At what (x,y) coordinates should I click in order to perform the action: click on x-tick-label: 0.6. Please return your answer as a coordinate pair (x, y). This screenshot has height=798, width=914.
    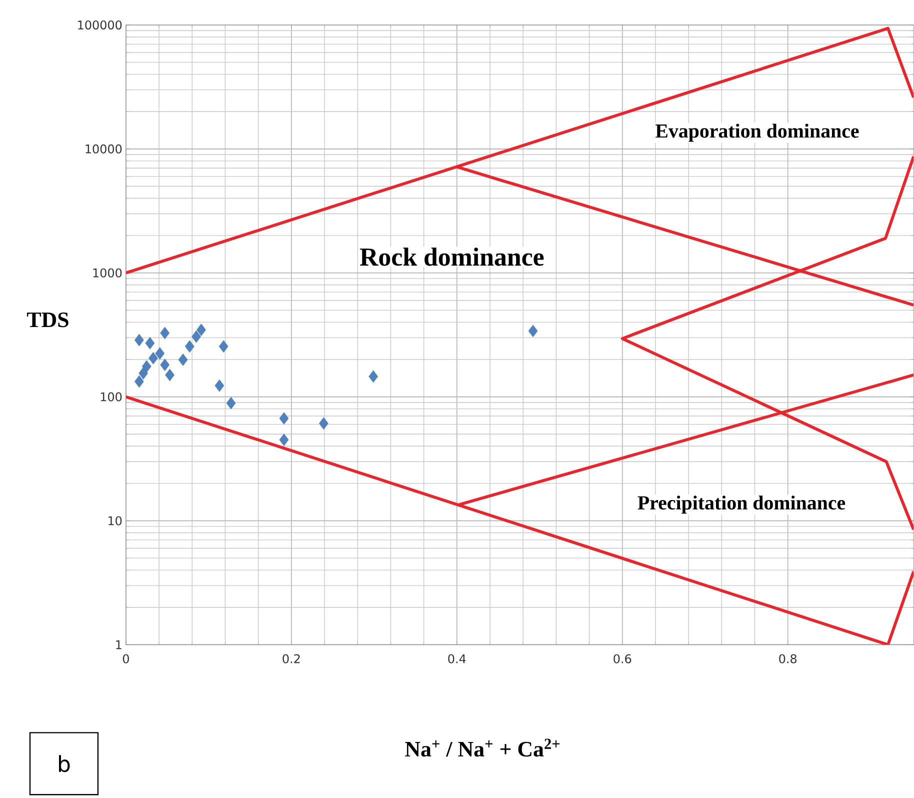
    Looking at the image, I should click on (623, 659).